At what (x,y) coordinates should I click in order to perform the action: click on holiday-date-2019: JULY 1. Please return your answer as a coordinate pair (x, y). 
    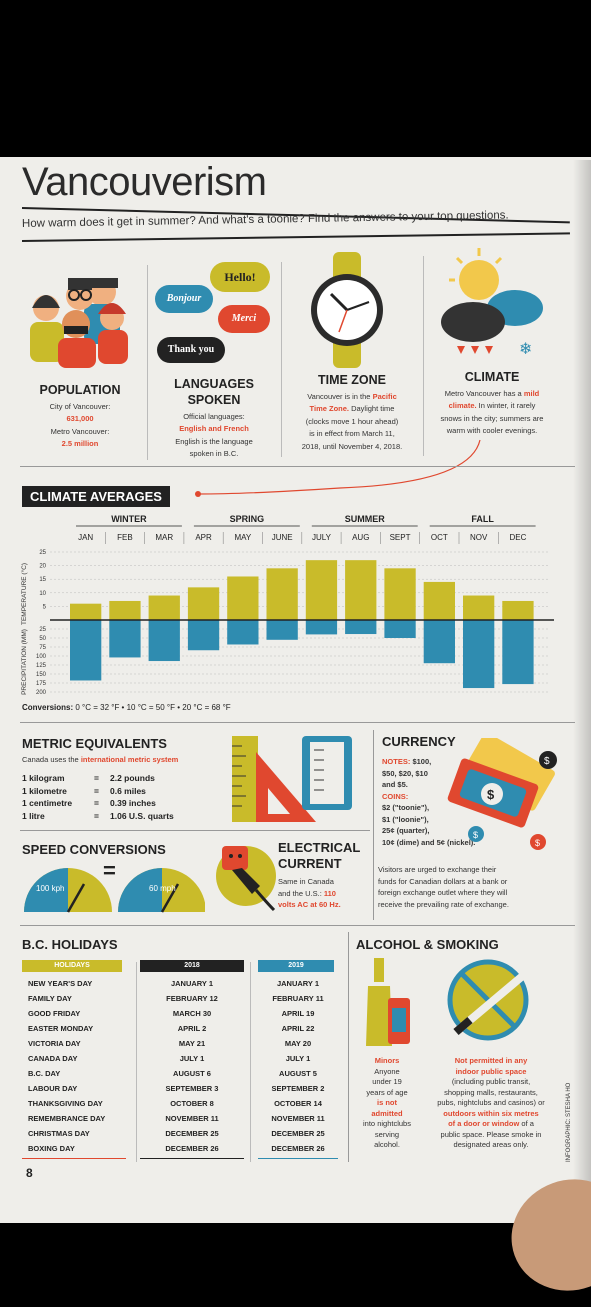
    Looking at the image, I should click on (298, 1058).